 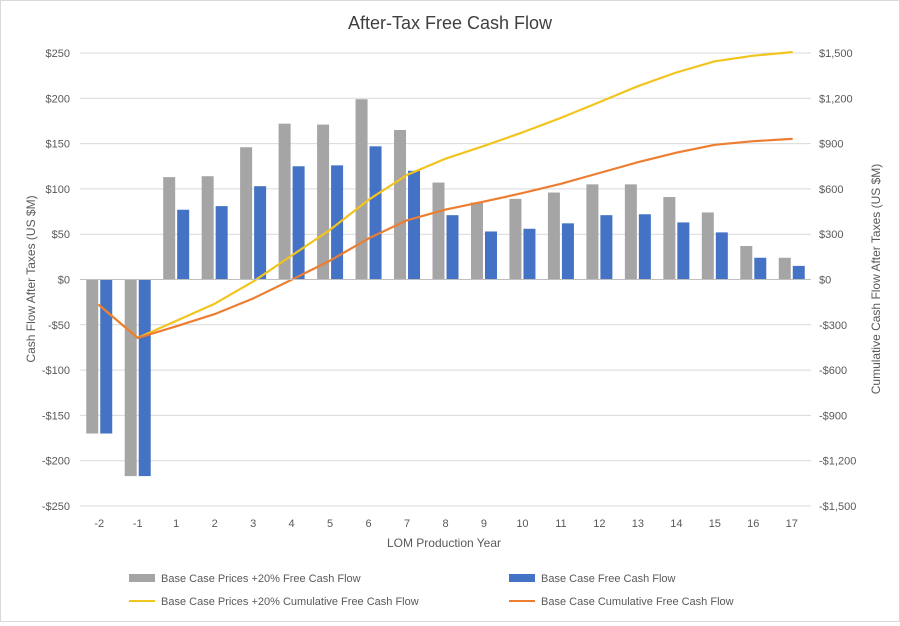 I want to click on x-tick-label: 17, so click(x=792, y=524).